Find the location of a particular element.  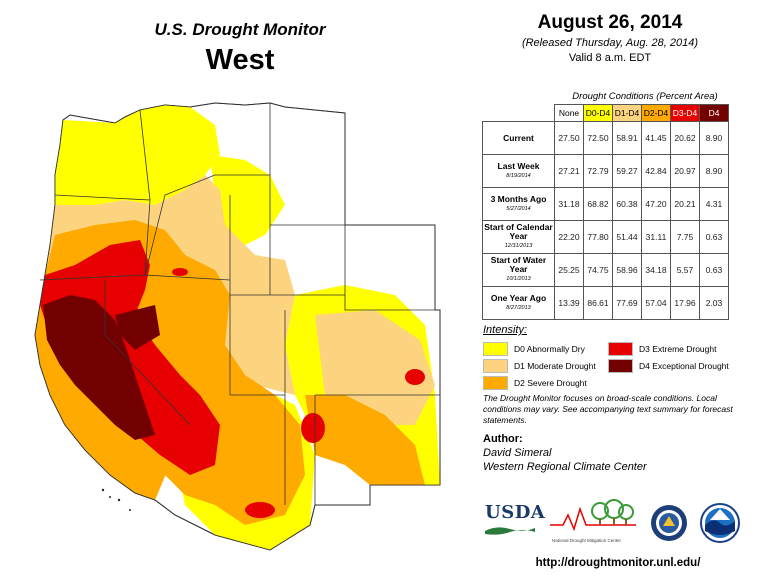

row-label-text: Start of Calendar Year is located at coordinates (518, 231).